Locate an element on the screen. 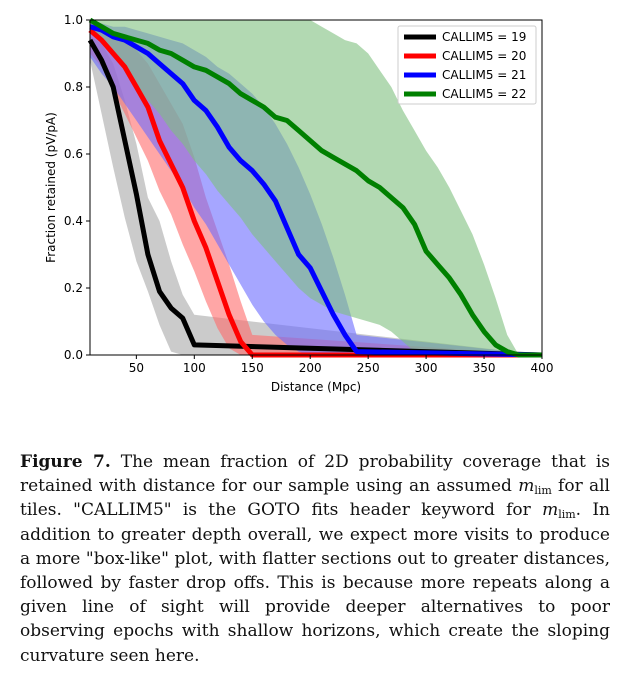 This screenshot has width=627, height=681. legend-label: CALLIM5 = 20 is located at coordinates (484, 56).